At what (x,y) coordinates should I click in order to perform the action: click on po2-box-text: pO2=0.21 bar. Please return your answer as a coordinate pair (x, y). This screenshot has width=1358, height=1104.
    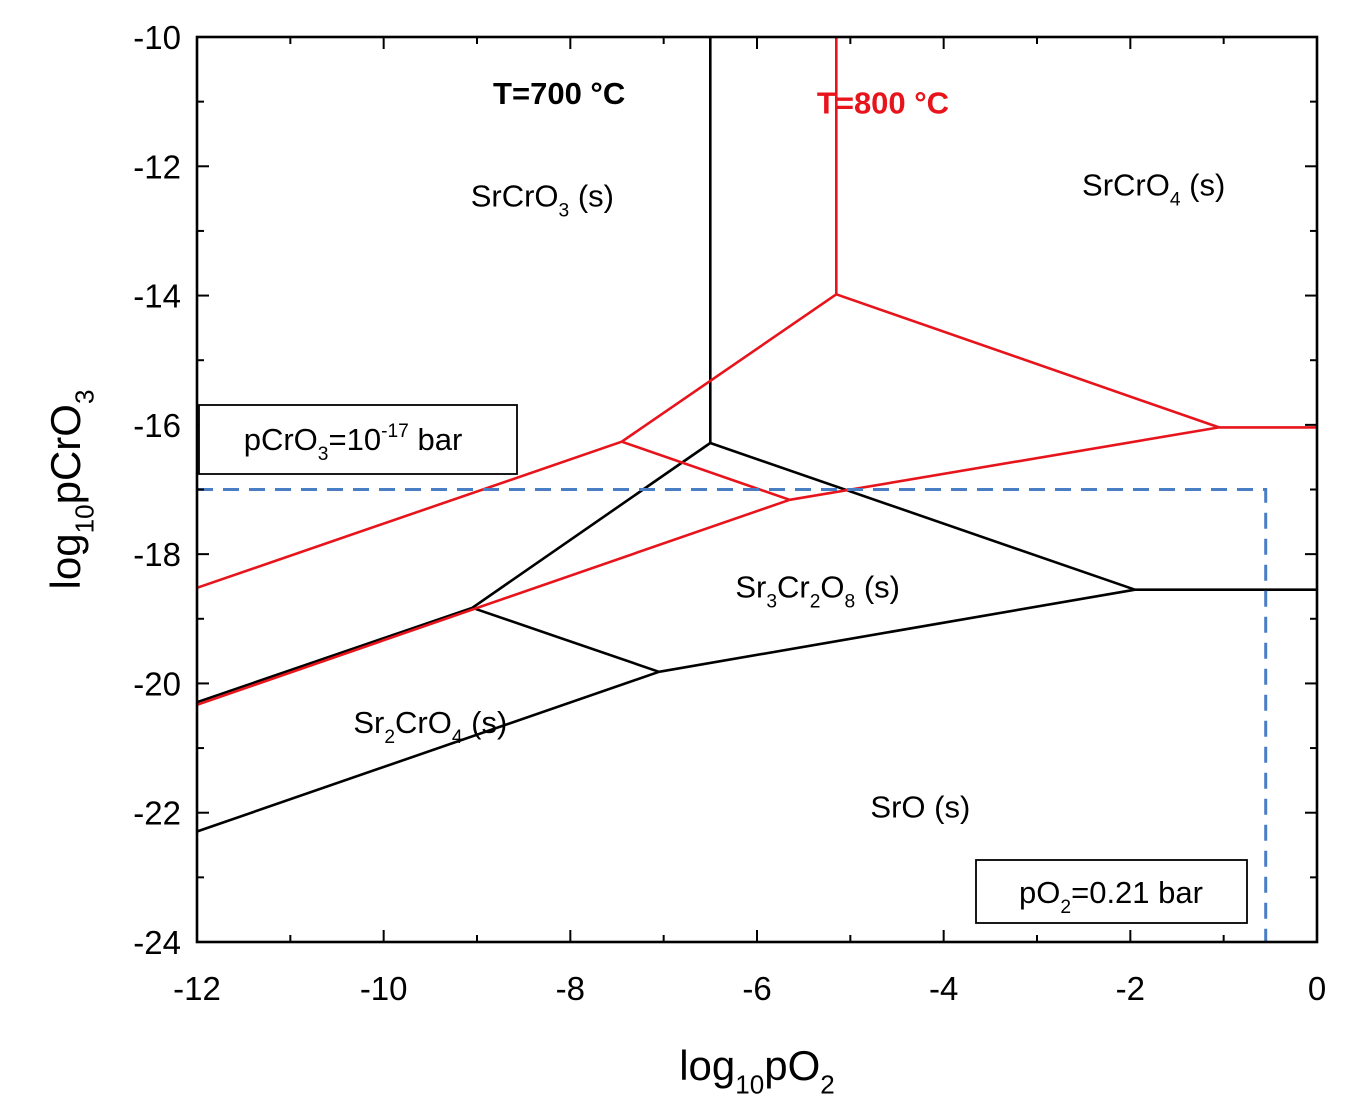
    Looking at the image, I should click on (1111, 896).